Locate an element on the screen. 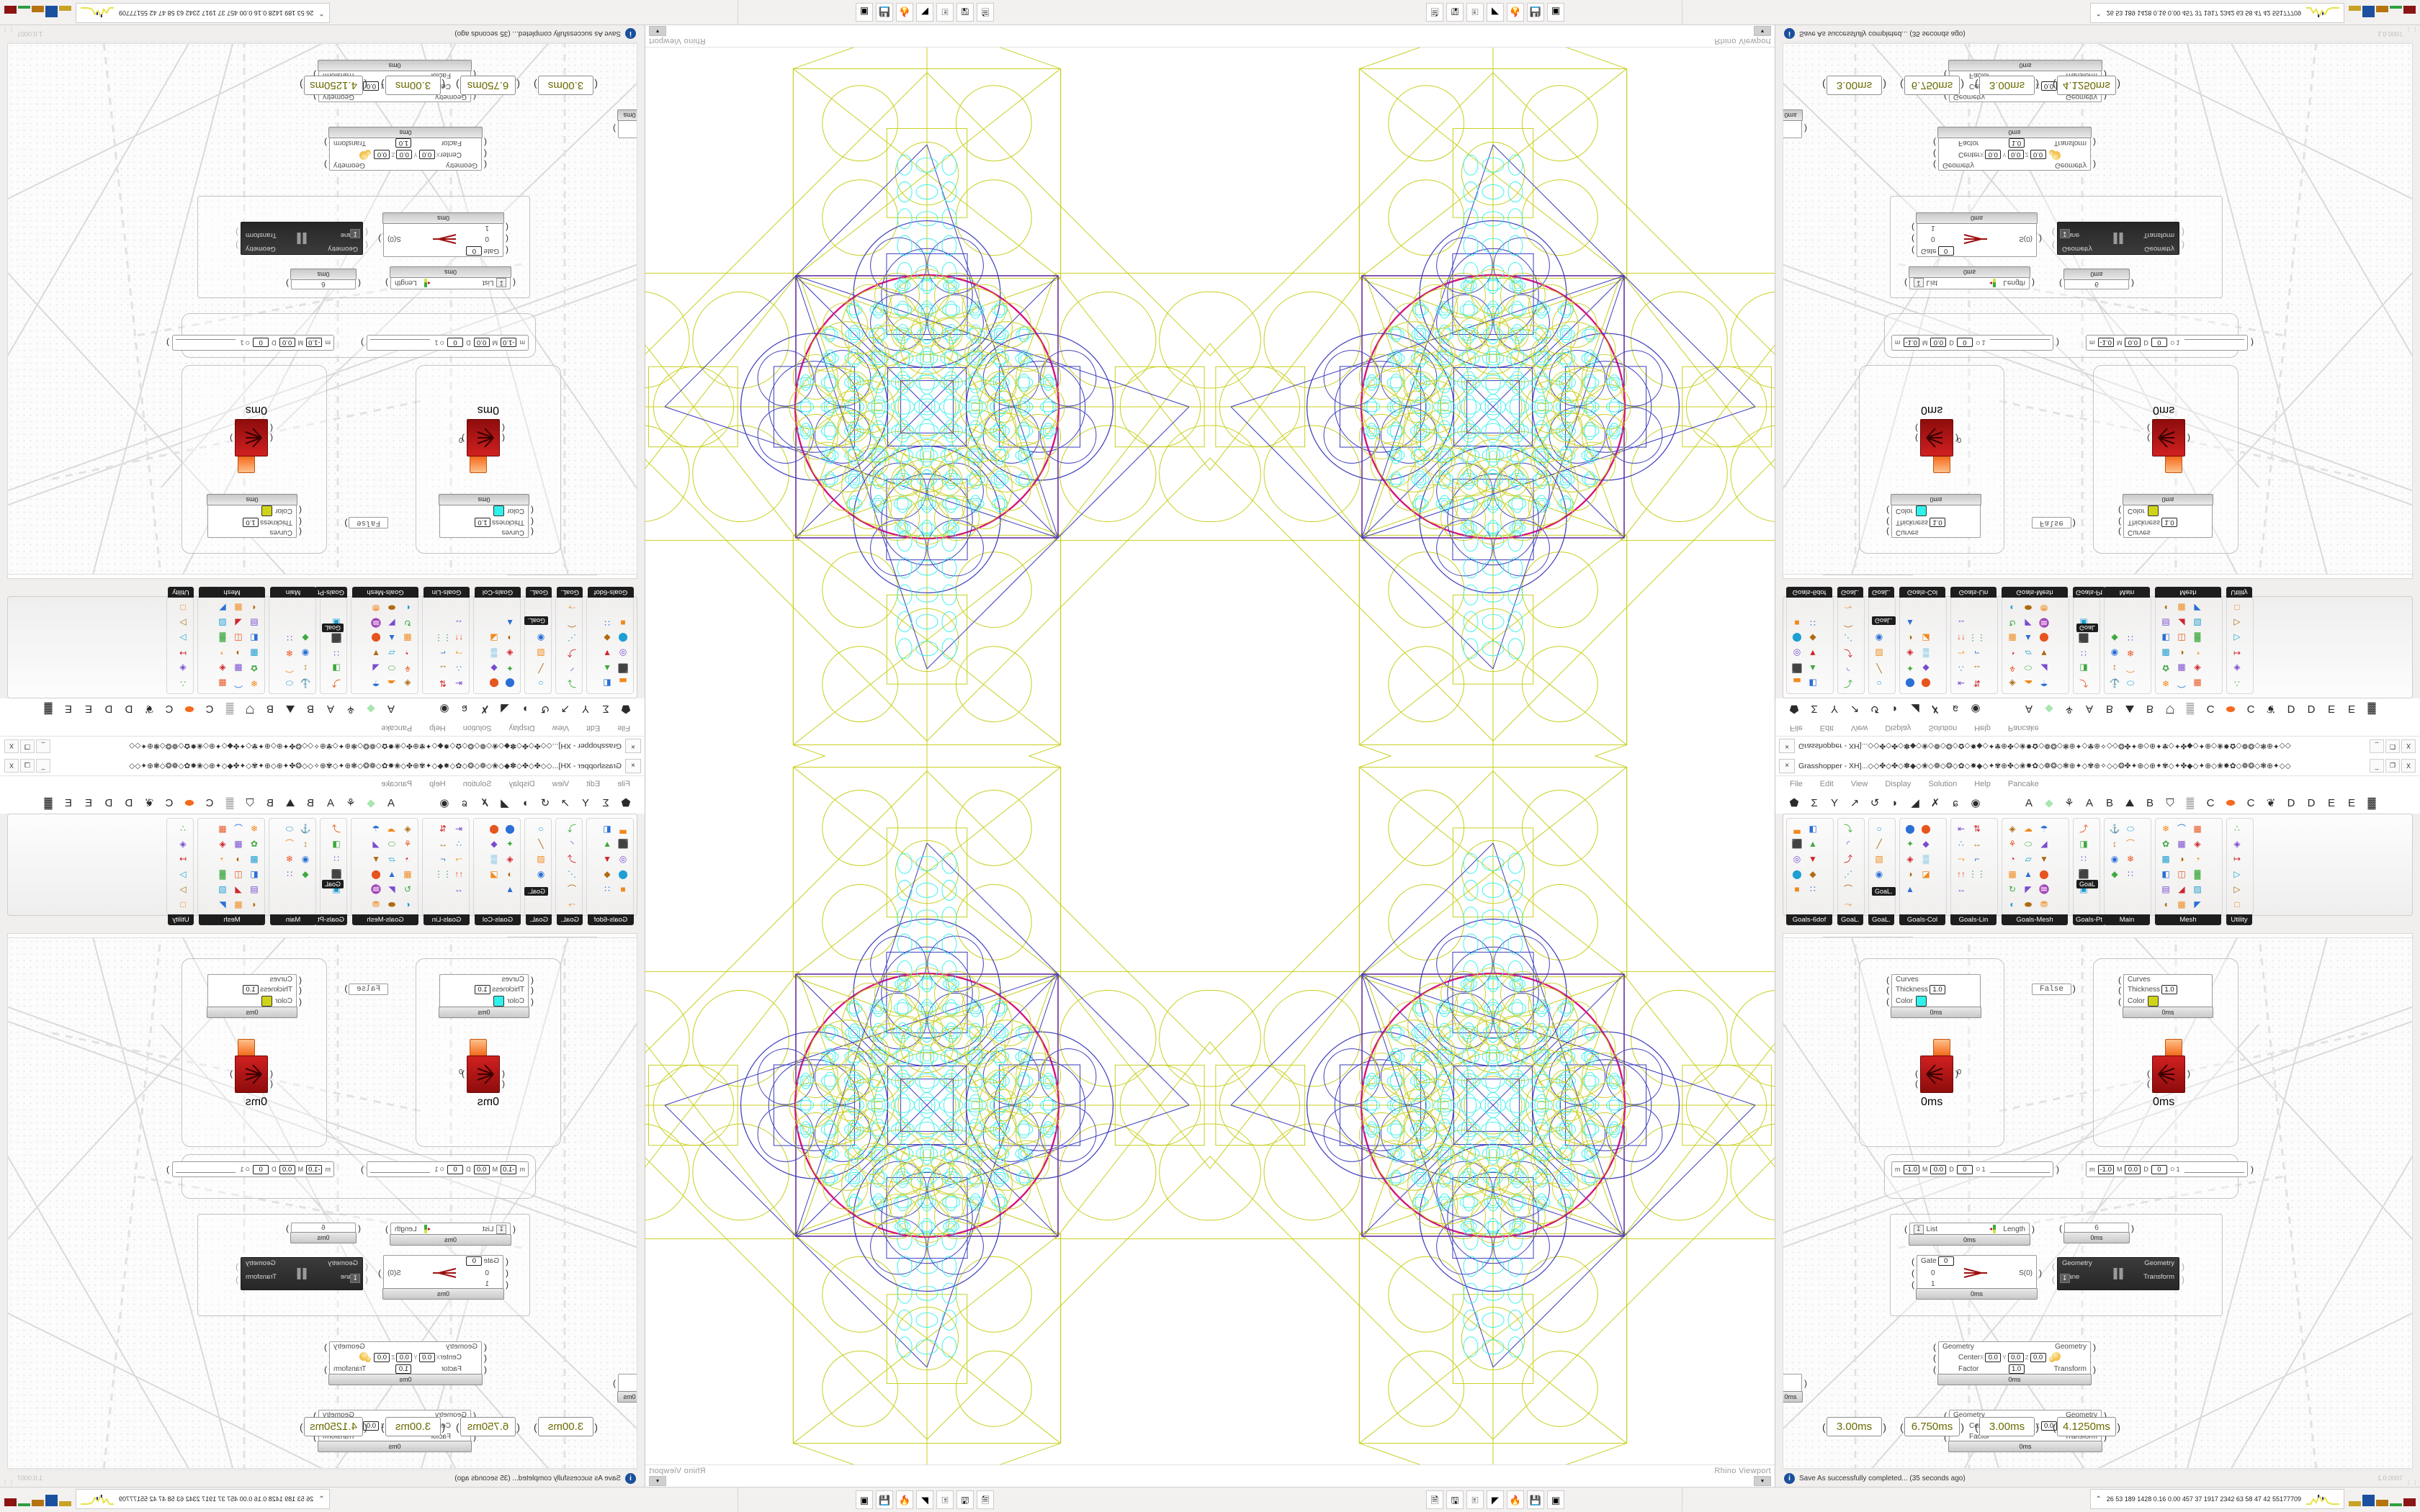  number-slider-2: ( 6.75 ) 0ms is located at coordinates (488, 1426).